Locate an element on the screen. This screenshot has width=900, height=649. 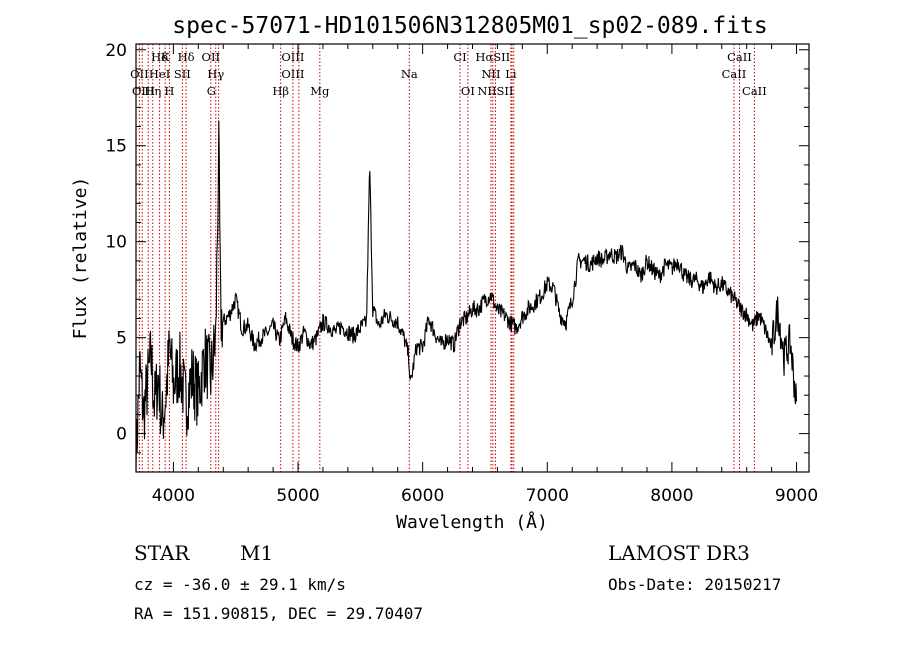
y-tick-label: 0 is located at coordinates (121, 435).